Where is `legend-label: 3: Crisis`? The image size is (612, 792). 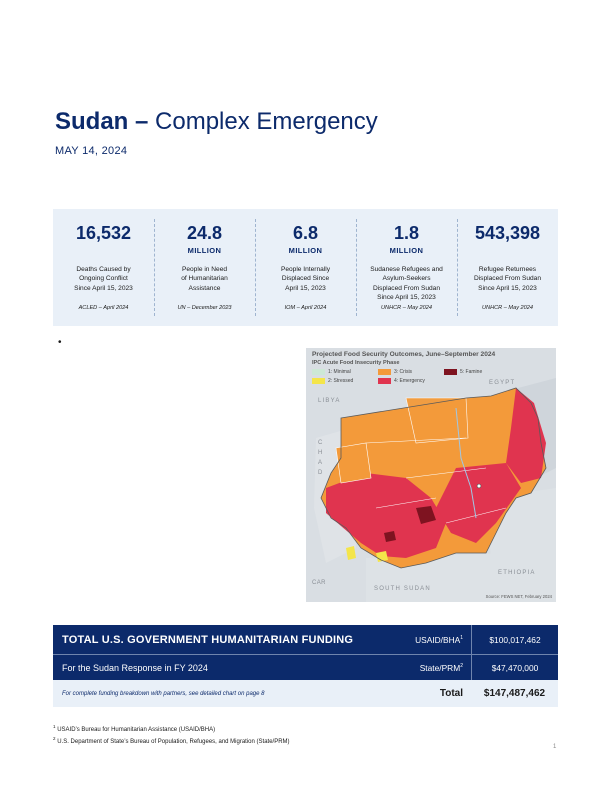 legend-label: 3: Crisis is located at coordinates (403, 372).